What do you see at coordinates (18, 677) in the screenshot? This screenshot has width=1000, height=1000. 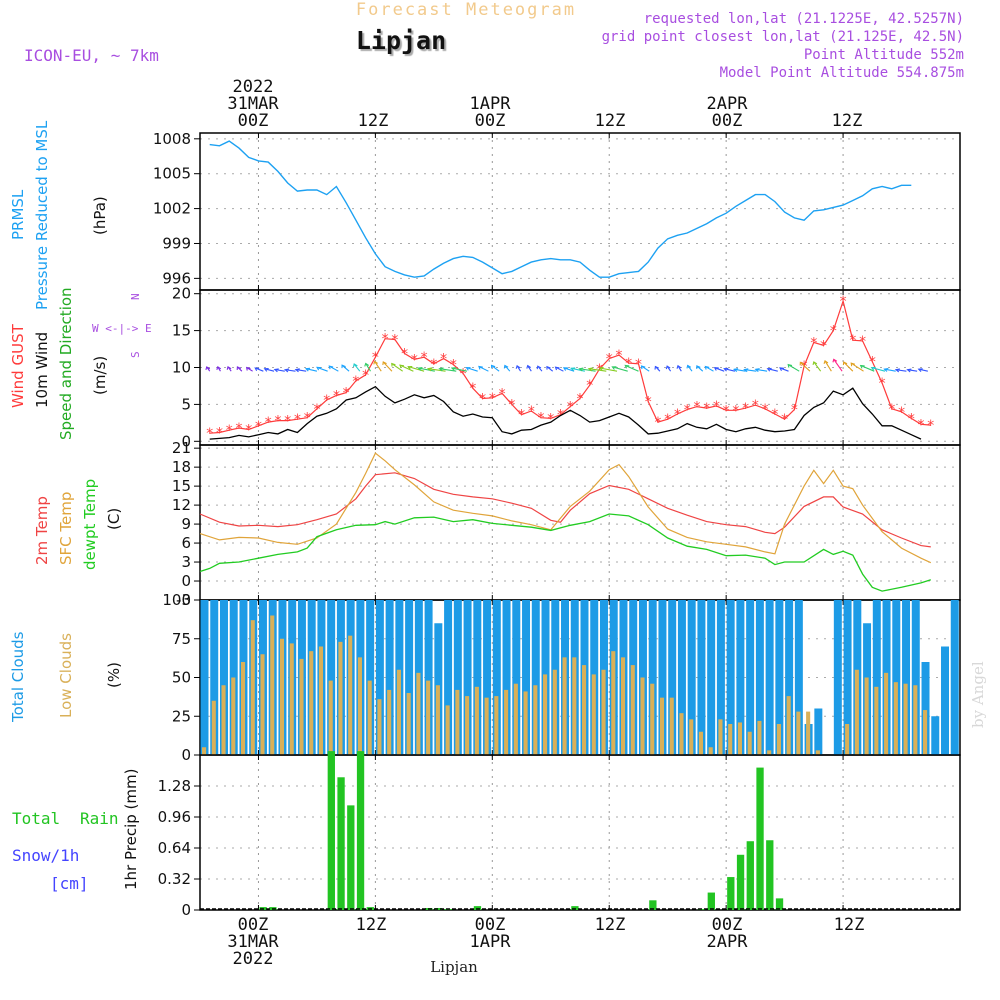 I see `total-clouds-label: Total Clouds` at bounding box center [18, 677].